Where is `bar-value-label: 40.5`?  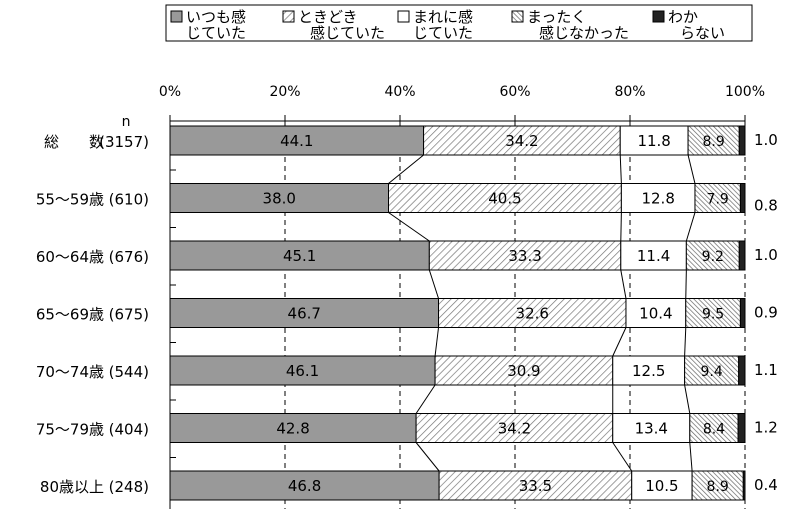
bar-value-label: 40.5 is located at coordinates (504, 199).